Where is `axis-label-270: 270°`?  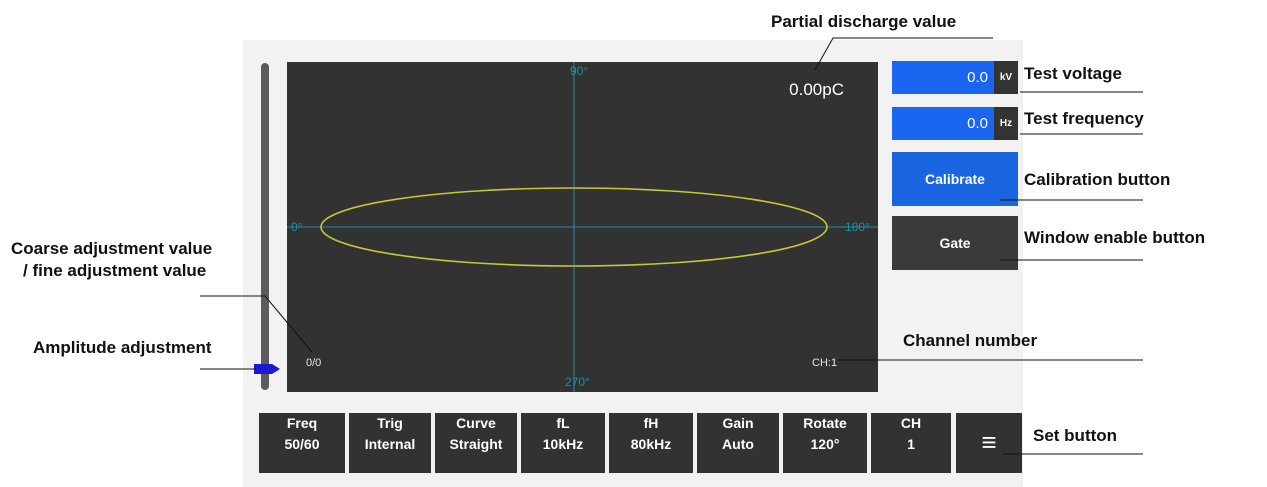
axis-label-270: 270° is located at coordinates (577, 382).